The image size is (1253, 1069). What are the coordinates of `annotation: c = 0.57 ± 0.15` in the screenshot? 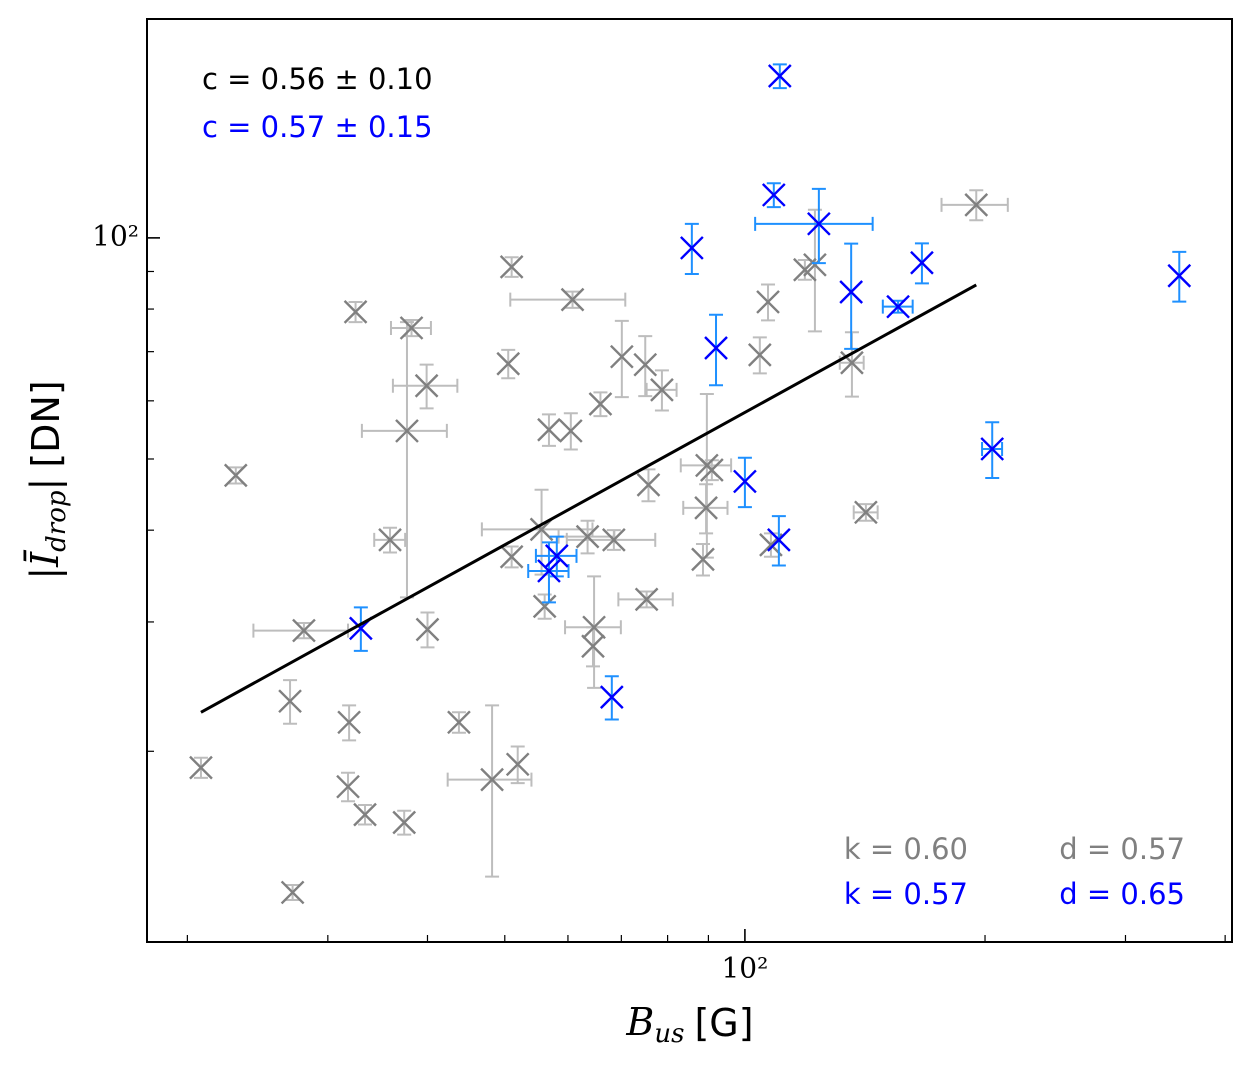 It's located at (317, 127).